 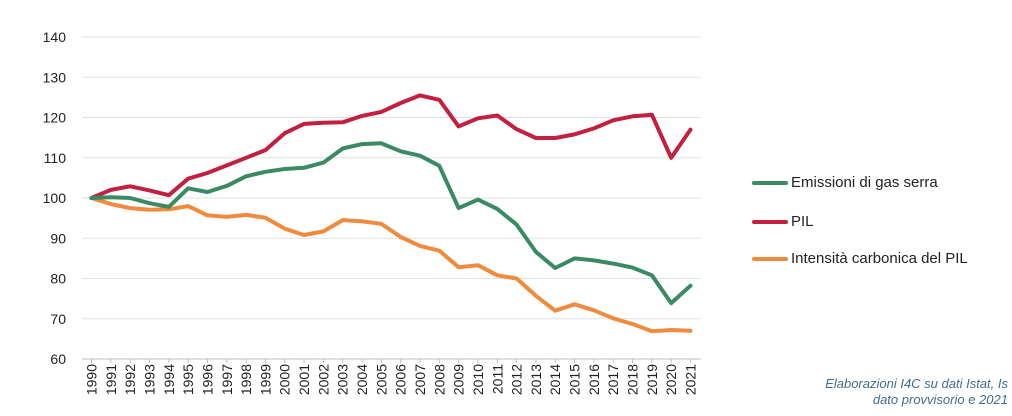 I want to click on legend-item-emissioni: Emissioni di gas serra, so click(x=845, y=182).